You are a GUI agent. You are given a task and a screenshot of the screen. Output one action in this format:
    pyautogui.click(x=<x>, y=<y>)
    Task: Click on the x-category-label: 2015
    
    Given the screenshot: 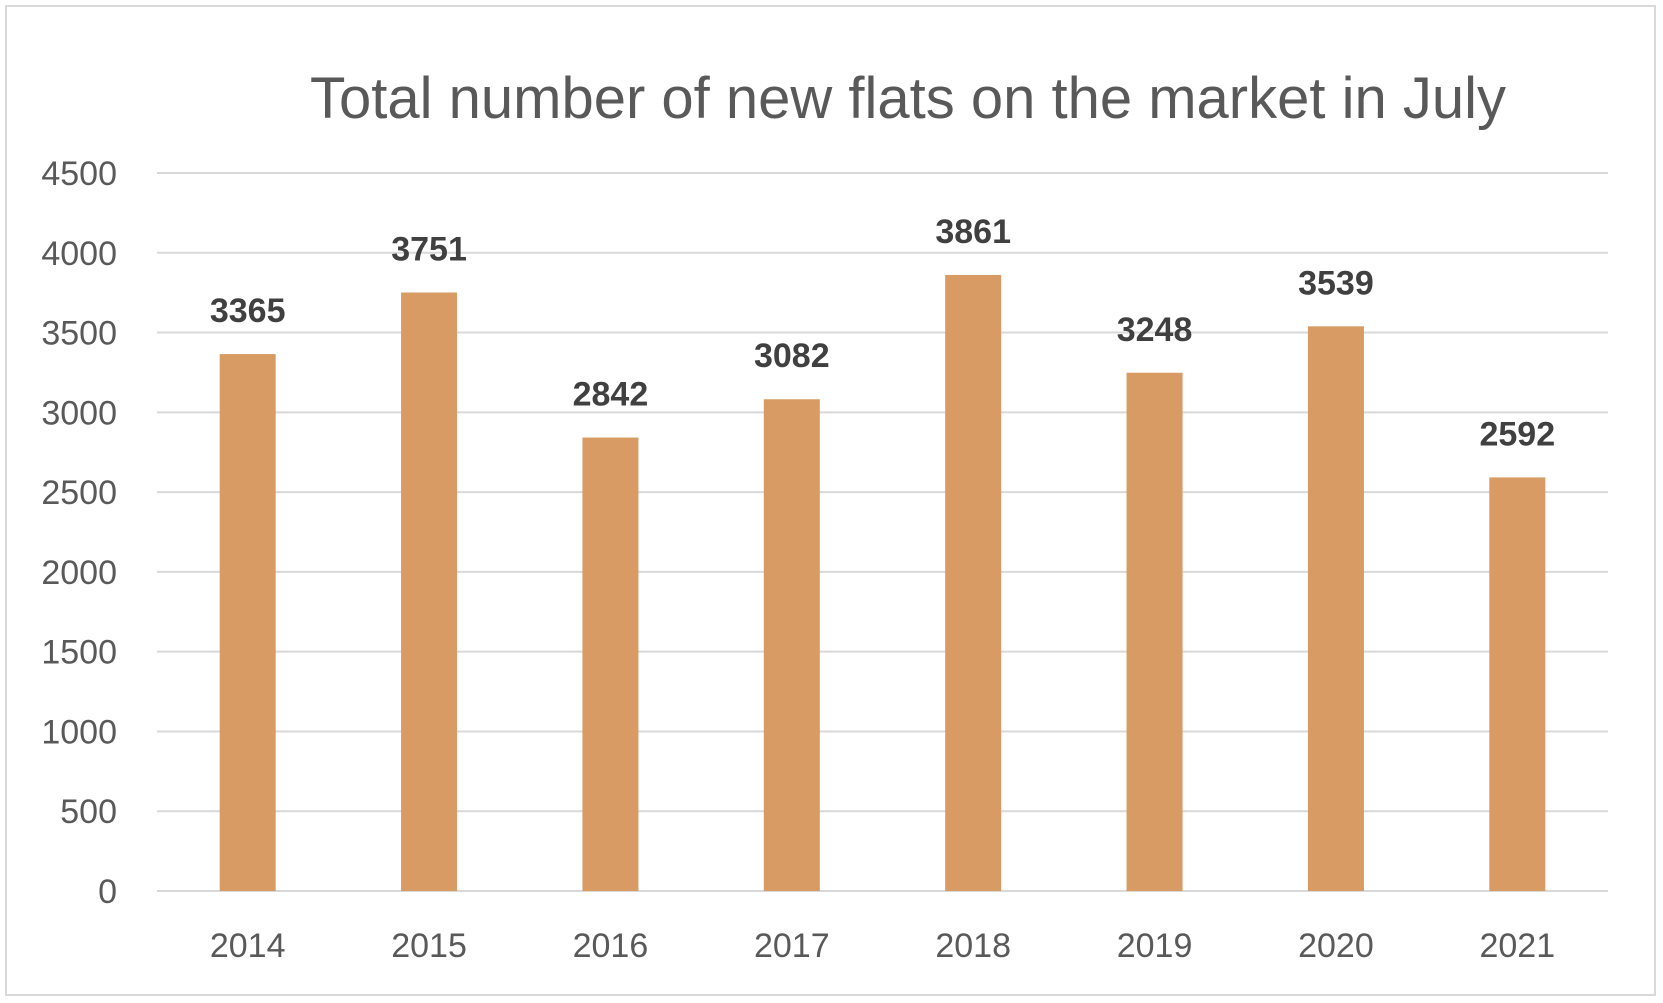 What is the action you would take?
    pyautogui.click(x=429, y=946)
    